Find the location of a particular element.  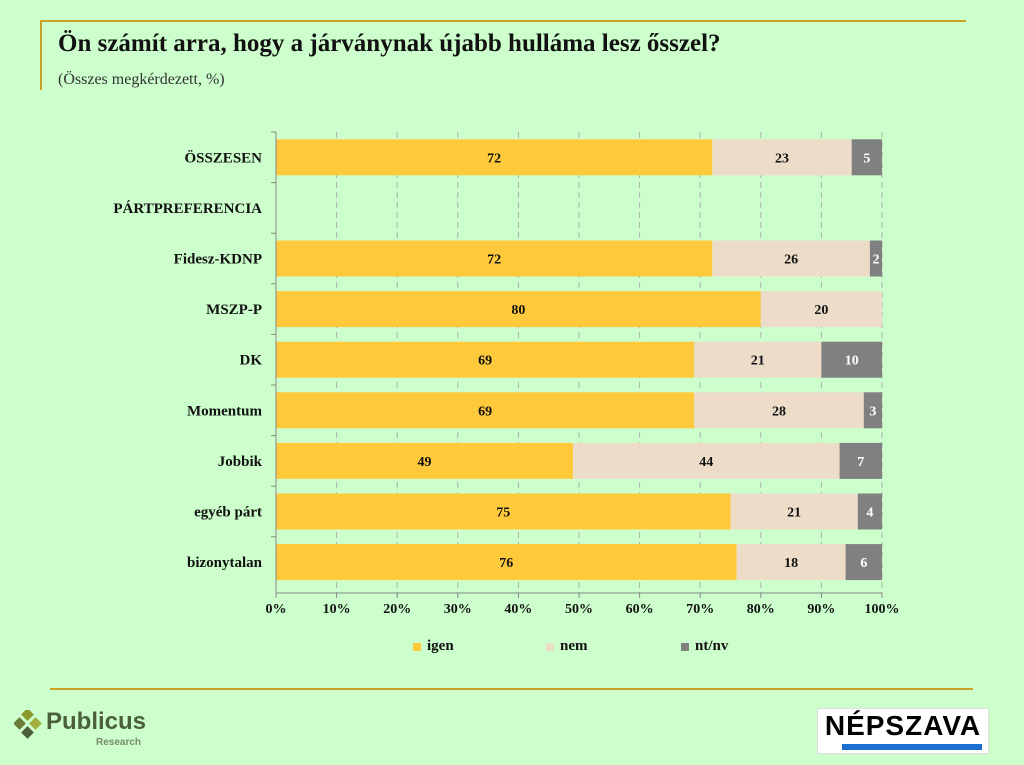

value-label-nt/nv-2: 2 is located at coordinates (875, 260).